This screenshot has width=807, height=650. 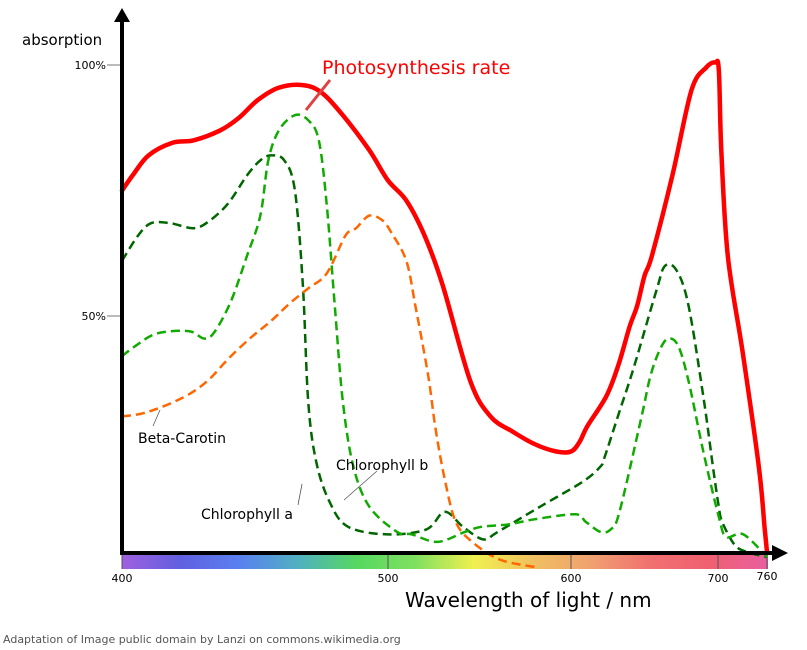 What do you see at coordinates (445, 570) in the screenshot?
I see `x-axis-ticks: 400 500 600 700 760` at bounding box center [445, 570].